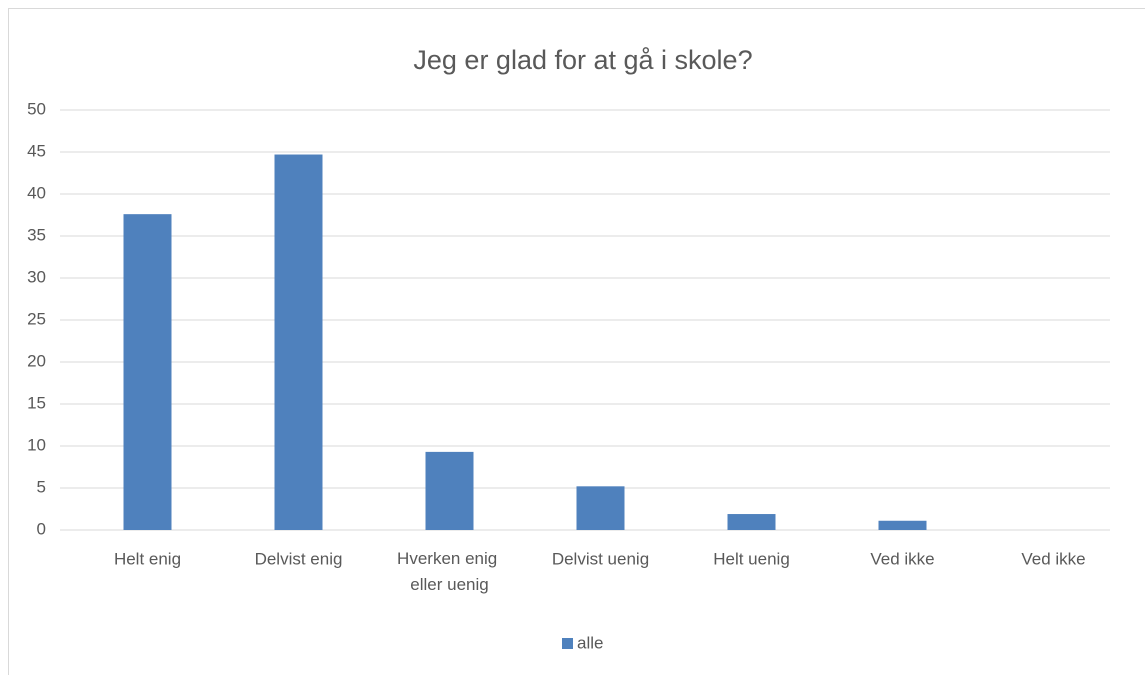 This screenshot has width=1145, height=675. I want to click on y-tick-label: 10, so click(36, 444).